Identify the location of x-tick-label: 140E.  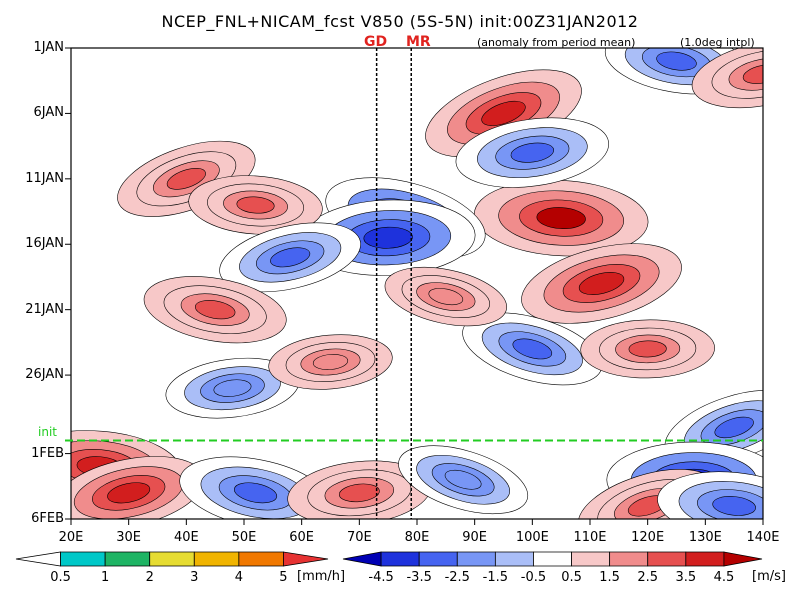
(763, 537).